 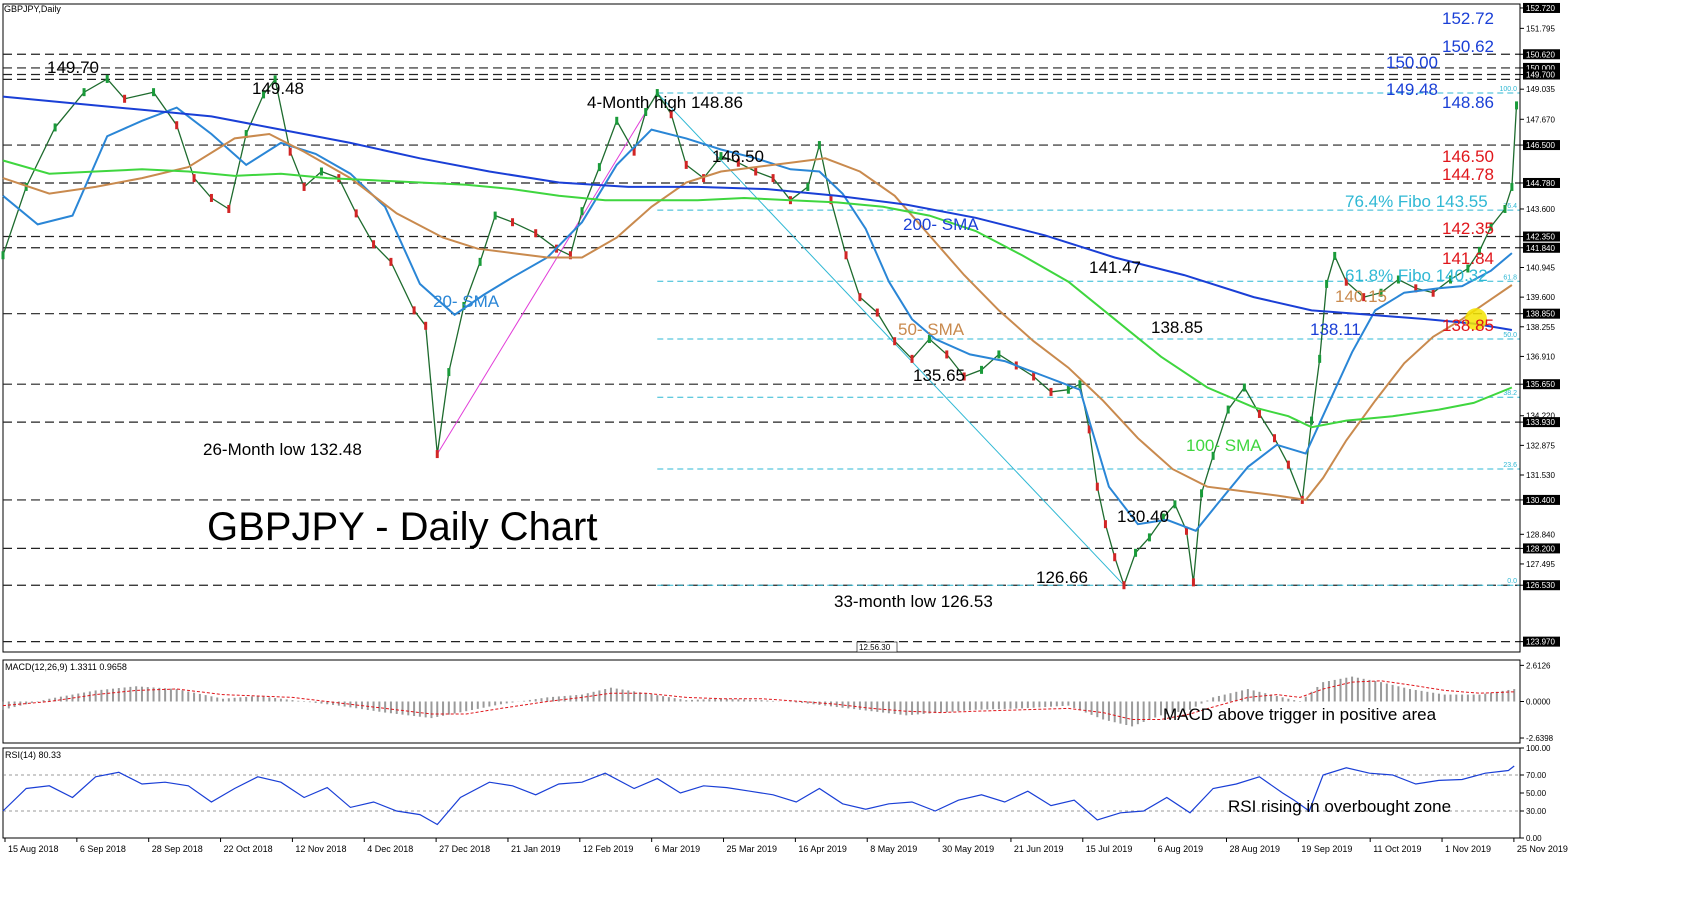 I want to click on price-y-tick-label: 142.350, so click(x=1540, y=237).